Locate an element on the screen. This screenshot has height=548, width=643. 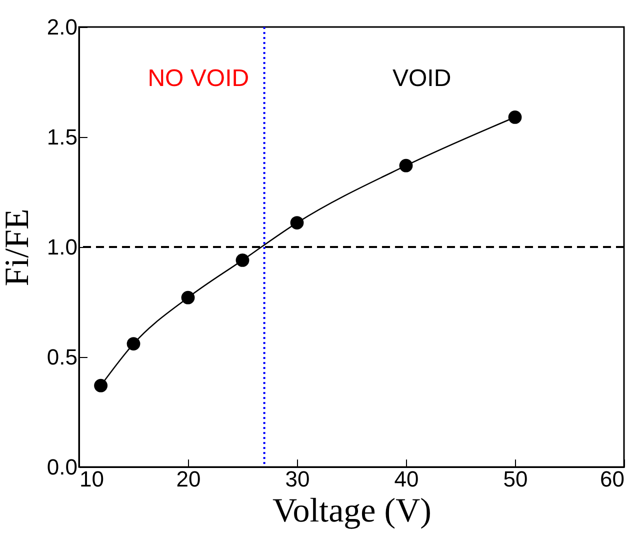
annotation: NO VOID is located at coordinates (199, 78).